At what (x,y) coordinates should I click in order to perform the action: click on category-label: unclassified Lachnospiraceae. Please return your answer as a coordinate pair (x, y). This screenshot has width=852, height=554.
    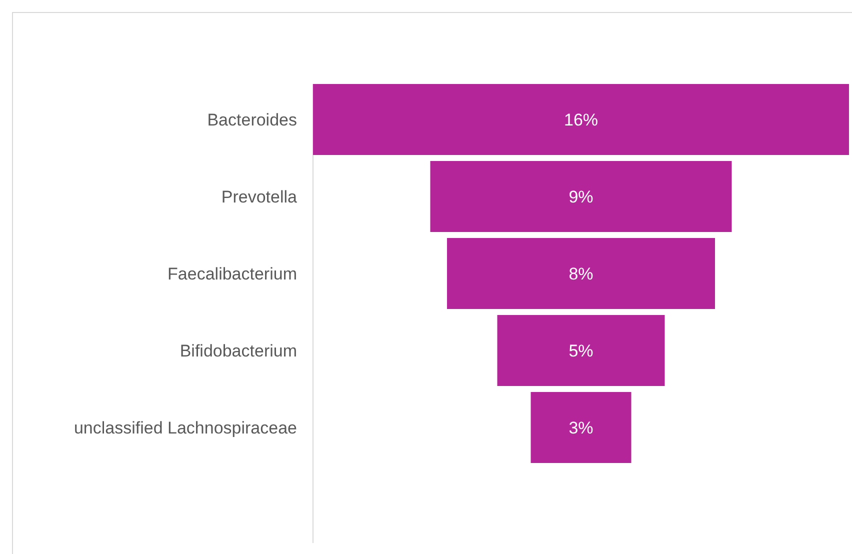
    Looking at the image, I should click on (185, 428).